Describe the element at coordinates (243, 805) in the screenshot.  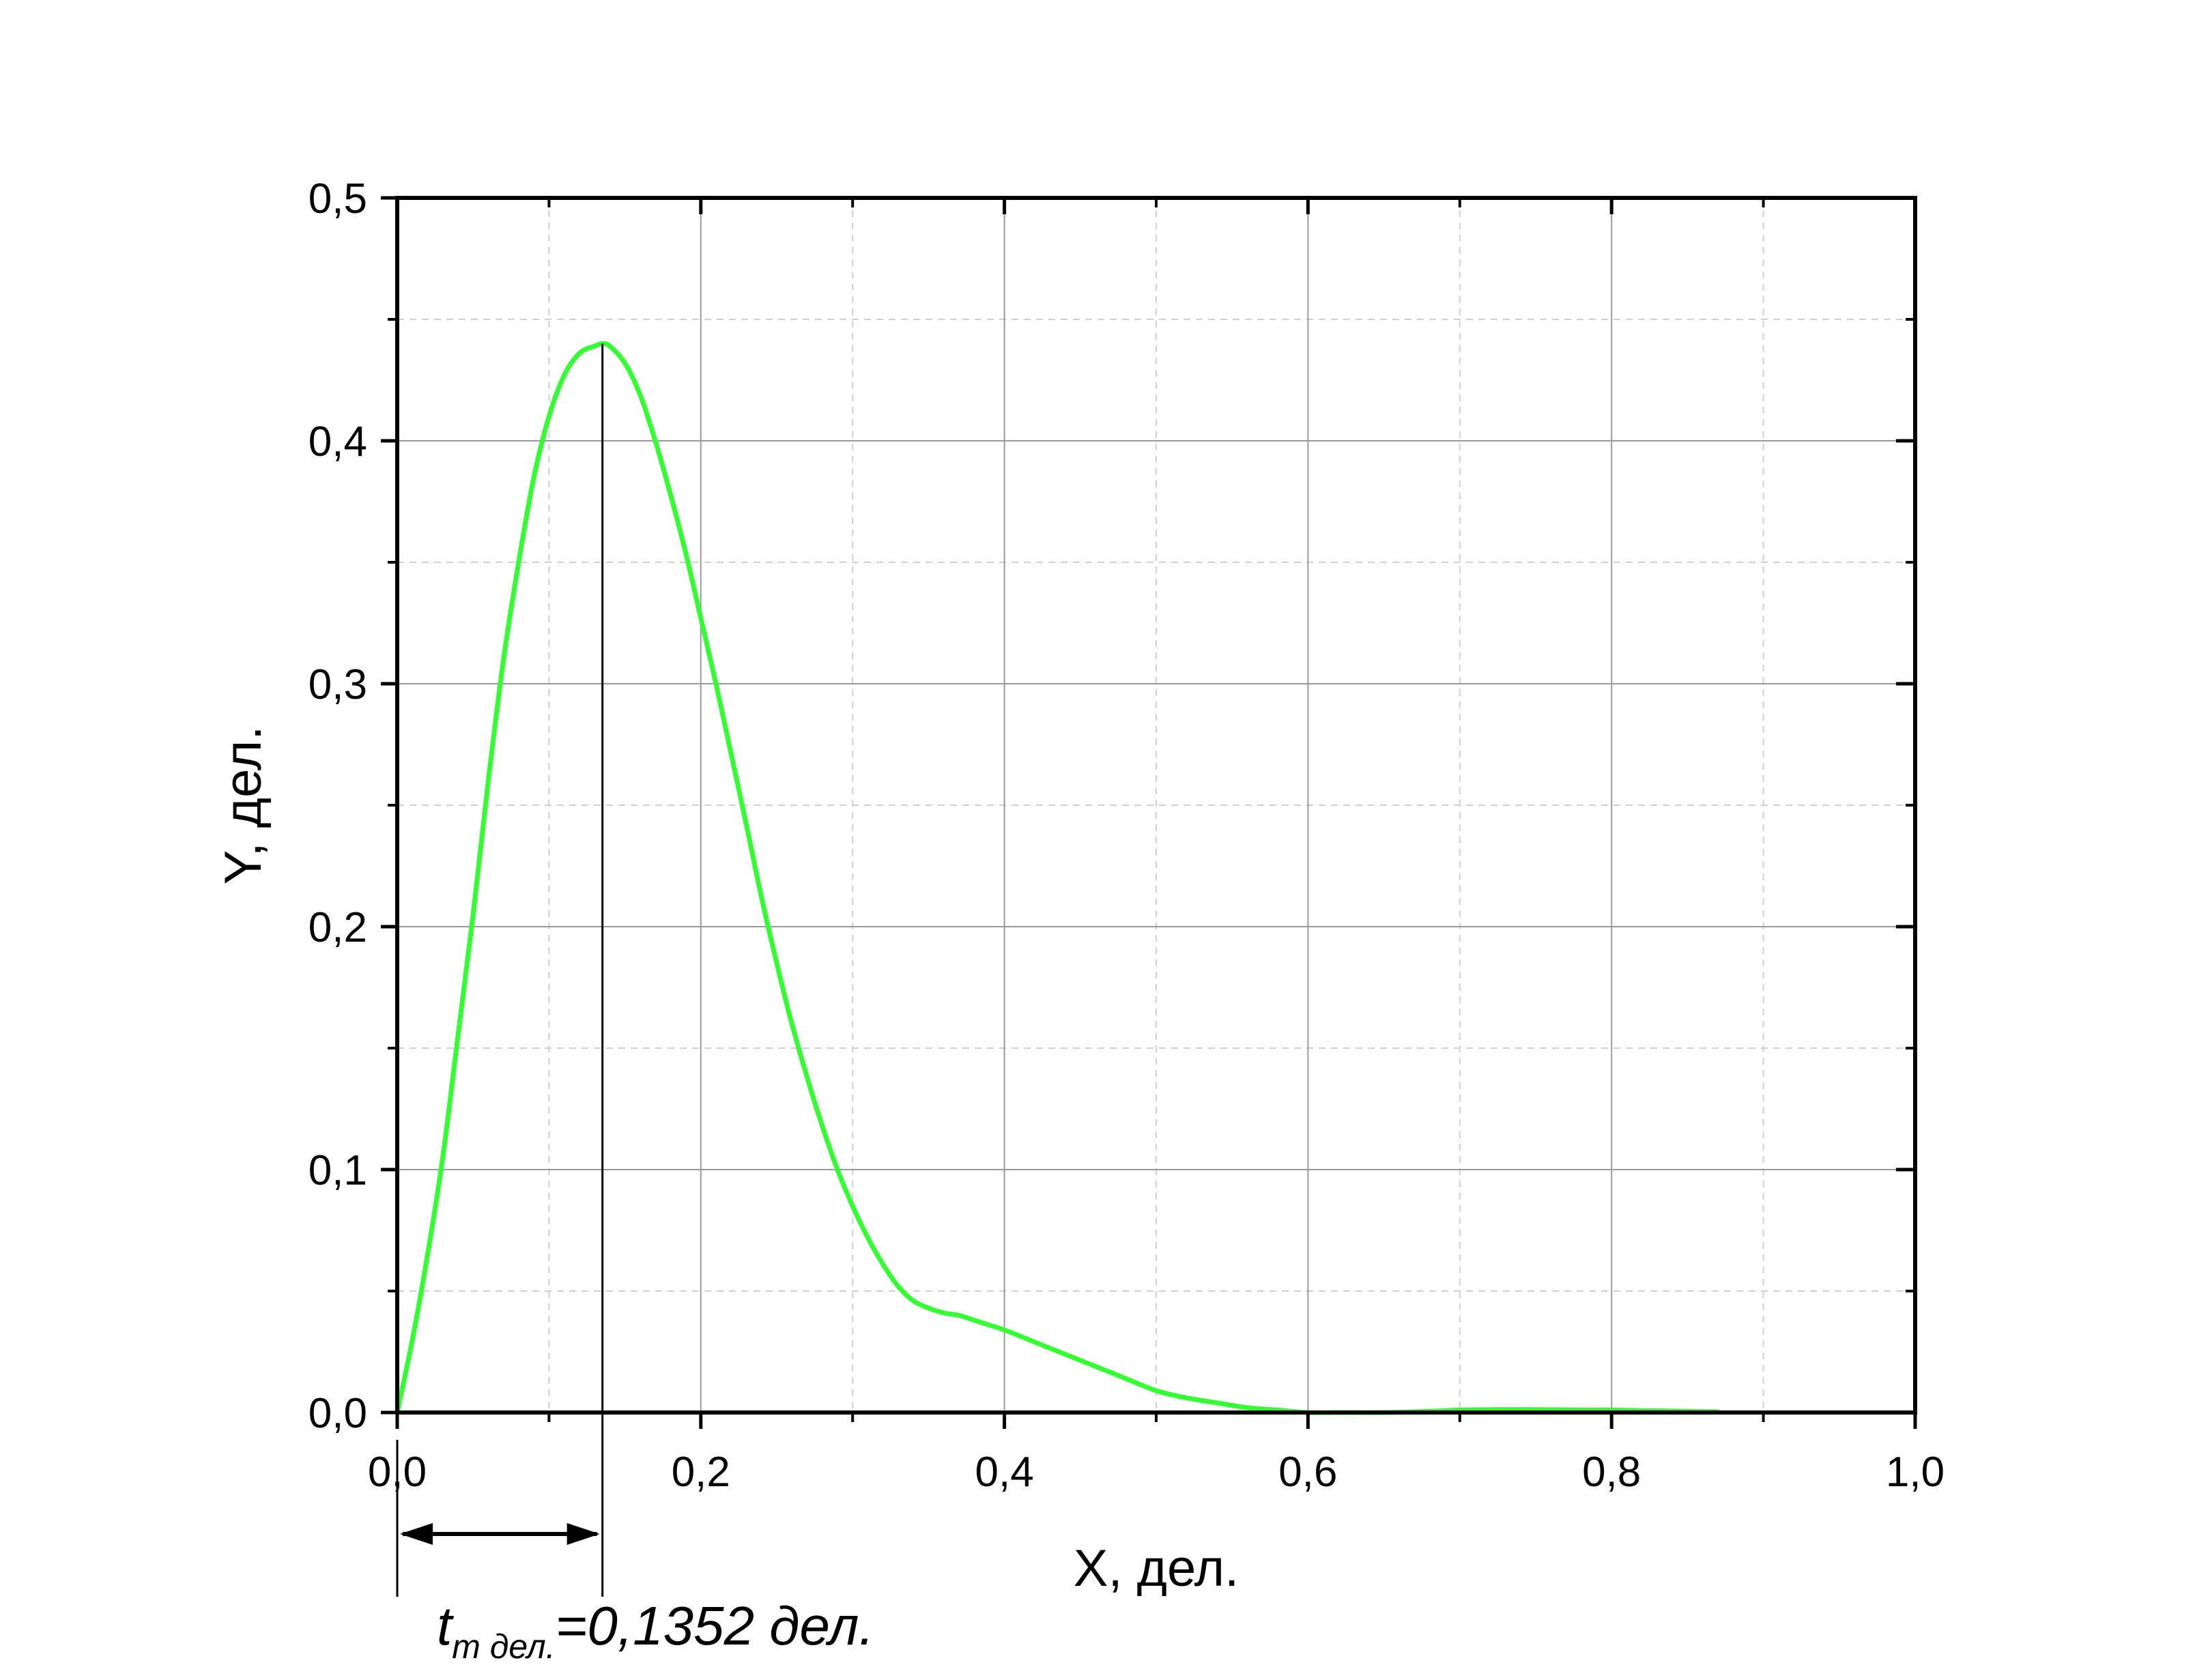
I see `y-axis-title: Y, дел.` at that location.